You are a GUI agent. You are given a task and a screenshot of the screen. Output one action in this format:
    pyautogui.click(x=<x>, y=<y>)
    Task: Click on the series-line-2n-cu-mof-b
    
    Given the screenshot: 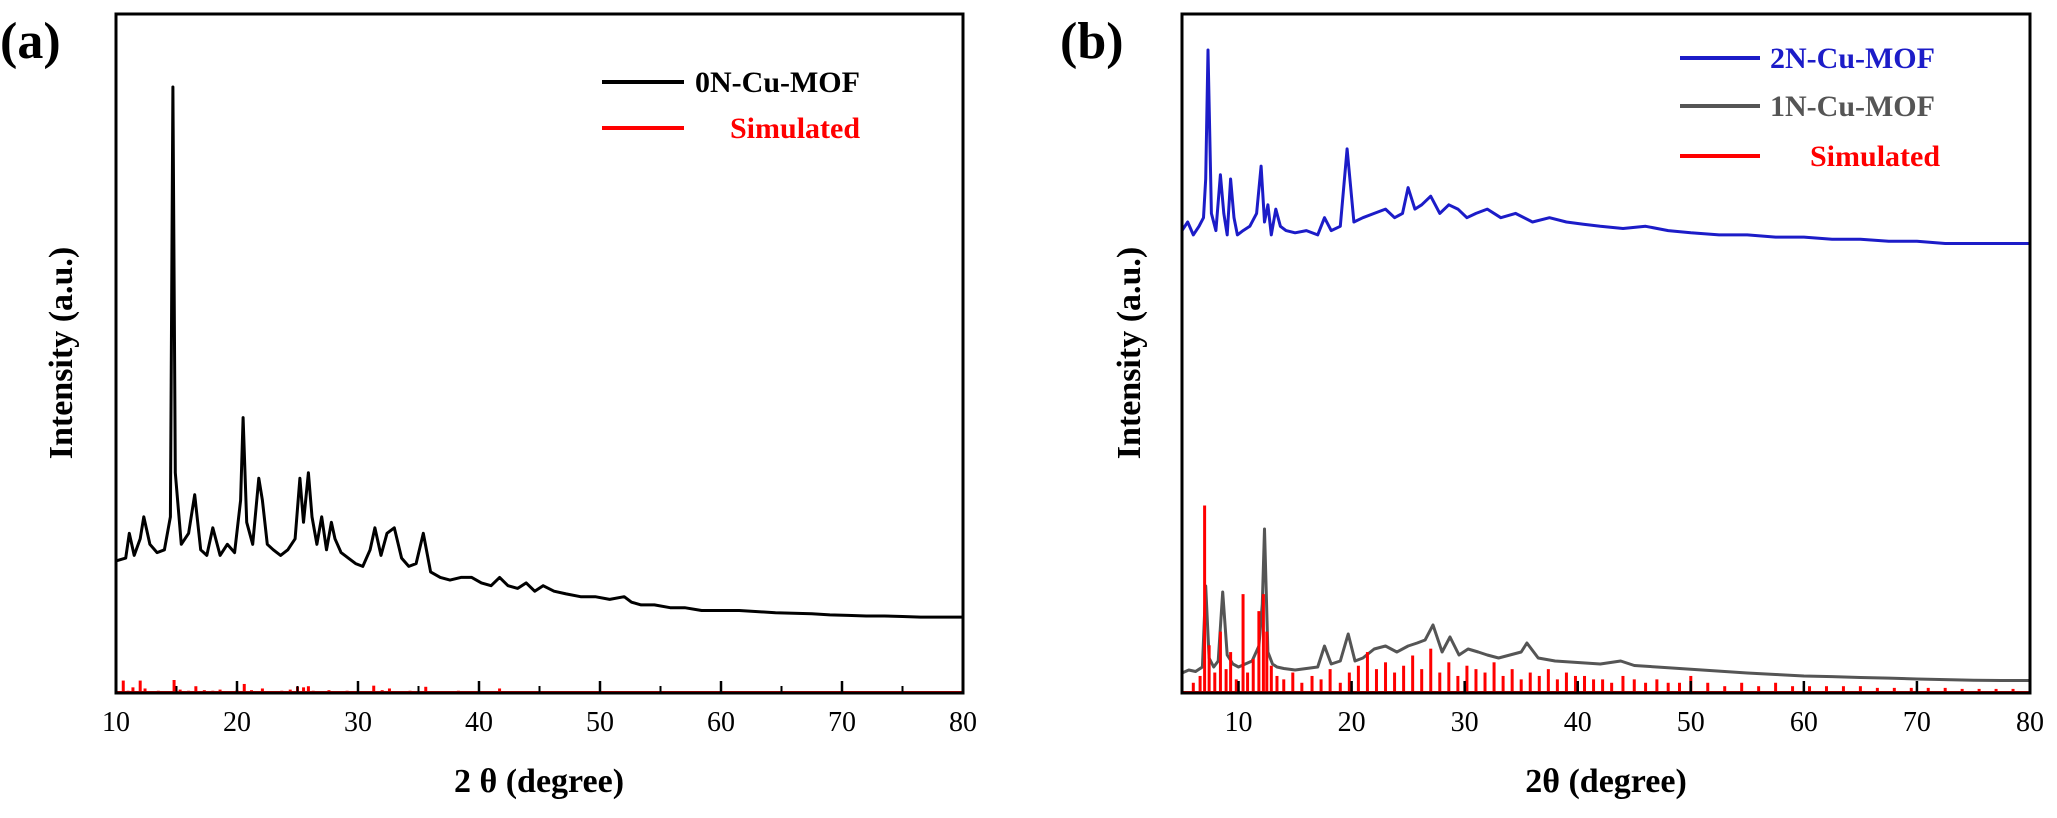 What is the action you would take?
    pyautogui.click(x=1606, y=146)
    